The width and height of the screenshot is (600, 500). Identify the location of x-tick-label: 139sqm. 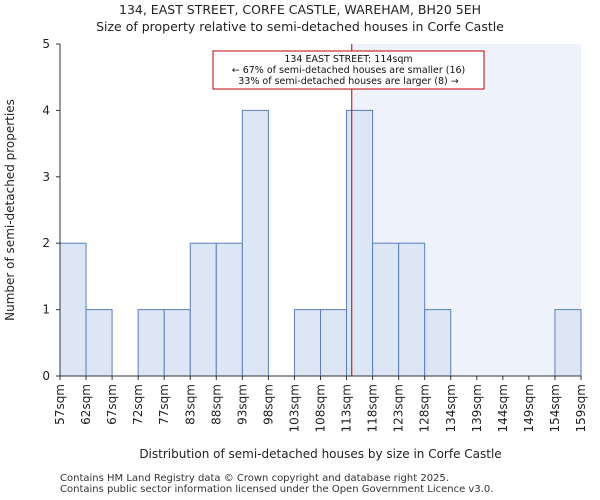
(477, 408).